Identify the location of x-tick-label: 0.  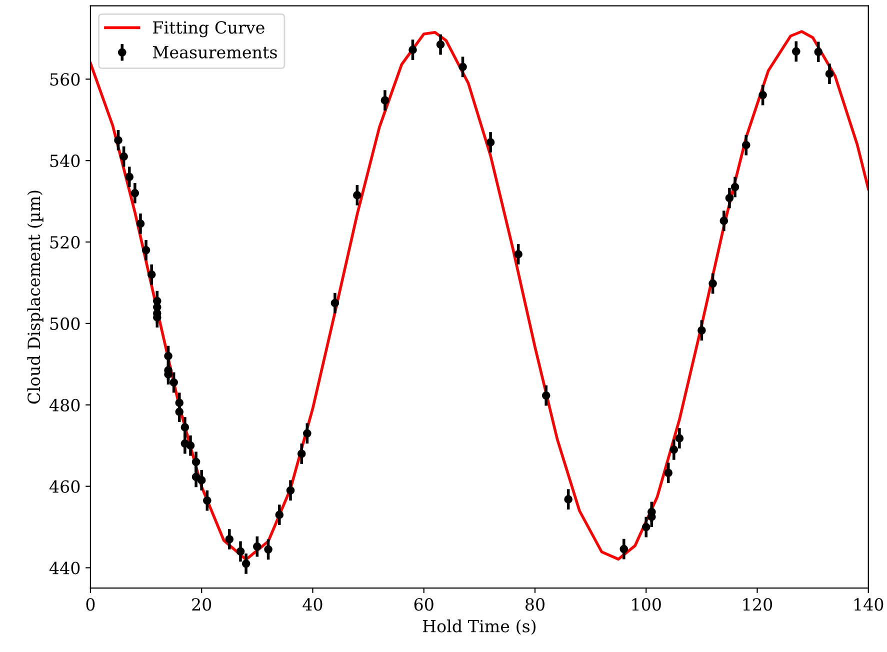
(90, 604).